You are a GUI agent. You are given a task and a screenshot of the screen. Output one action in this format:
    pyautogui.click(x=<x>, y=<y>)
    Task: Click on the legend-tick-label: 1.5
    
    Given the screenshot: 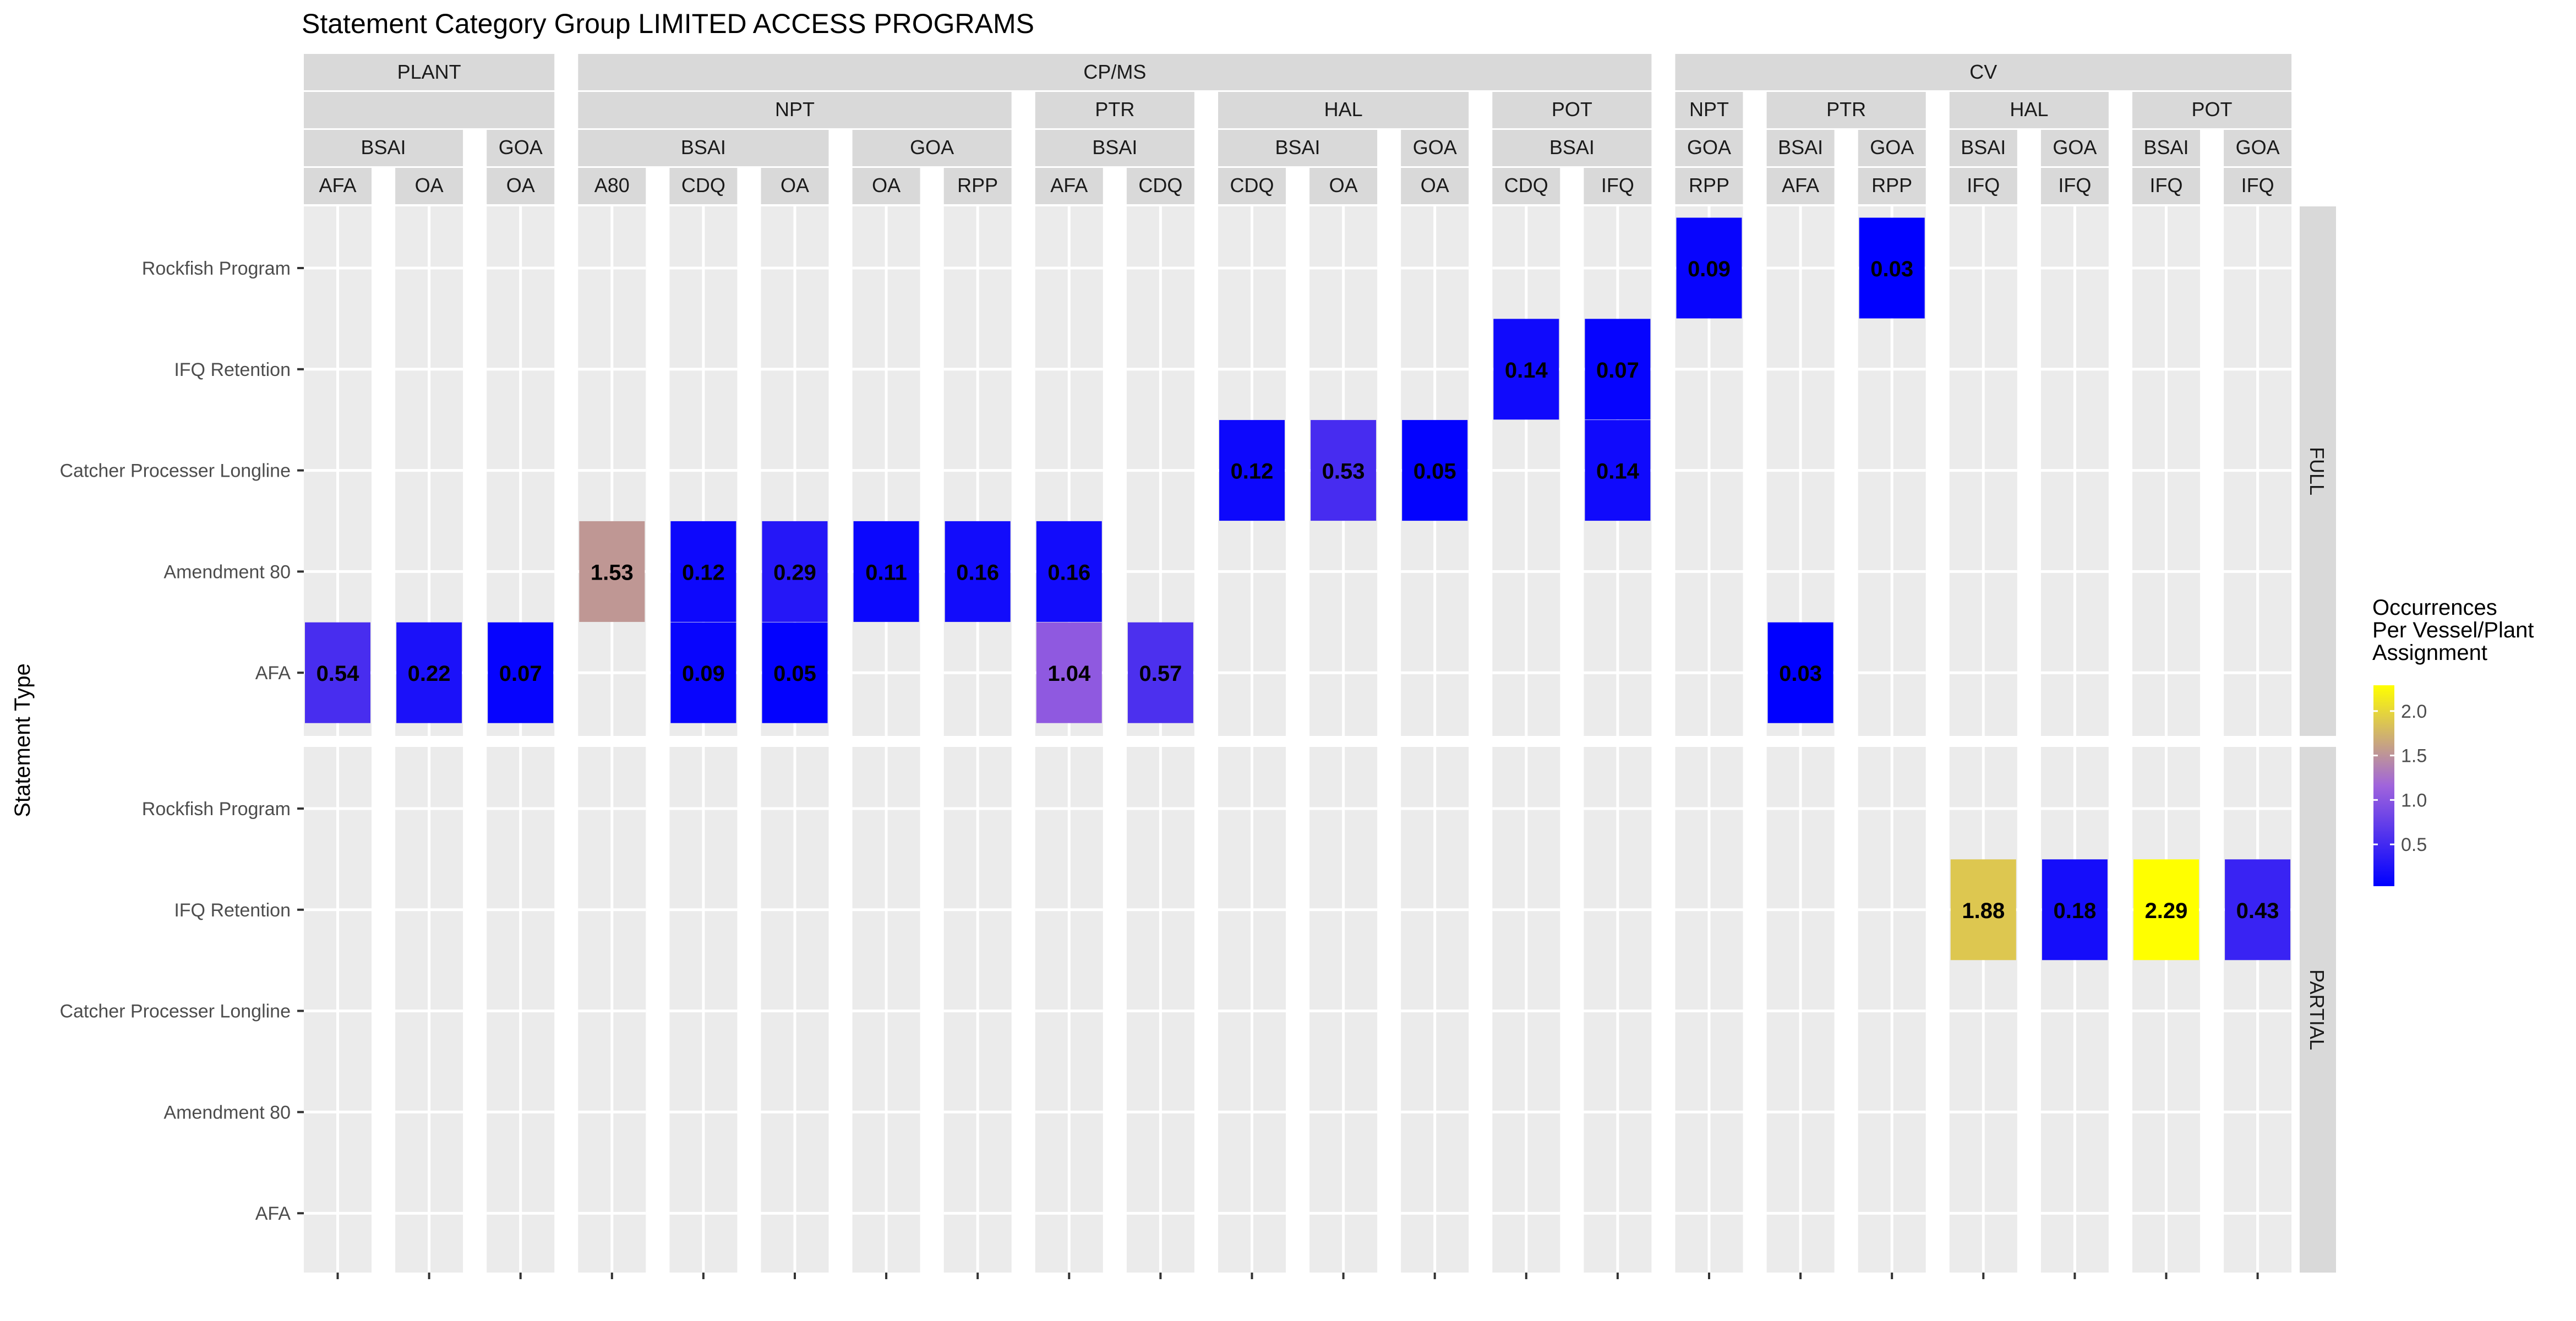 What is the action you would take?
    pyautogui.click(x=2414, y=756)
    